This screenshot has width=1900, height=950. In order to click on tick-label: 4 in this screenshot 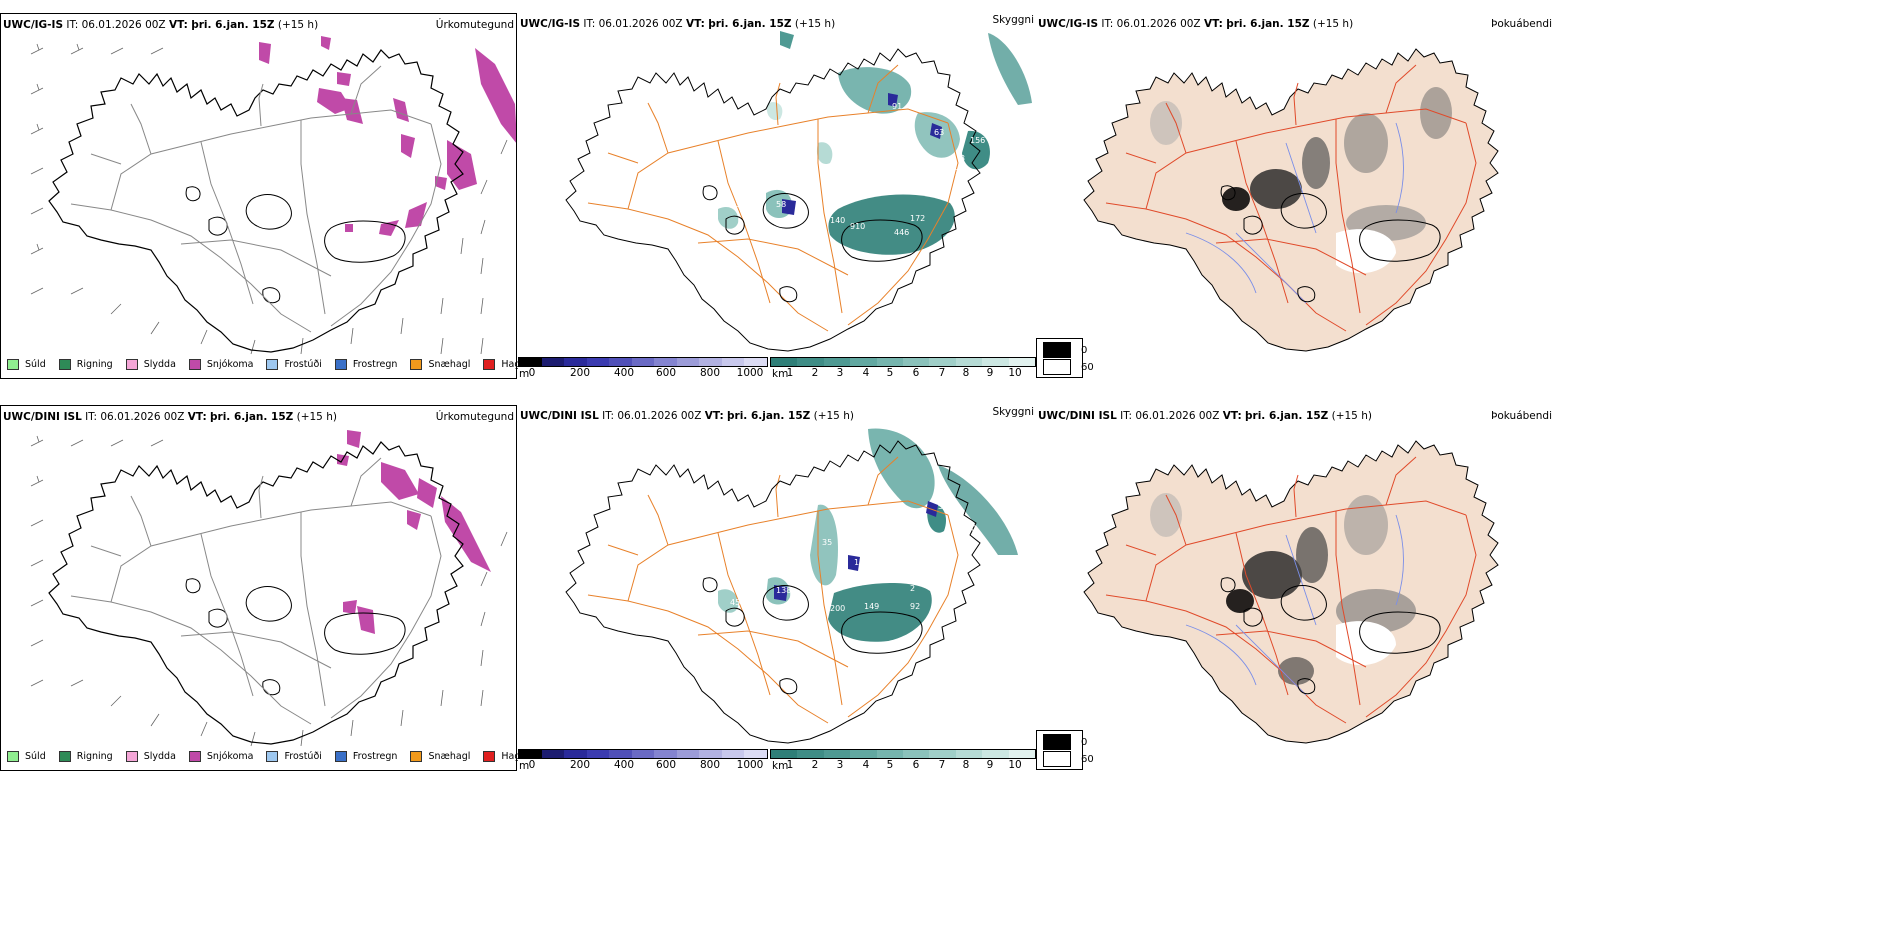, I will do `click(866, 765)`.